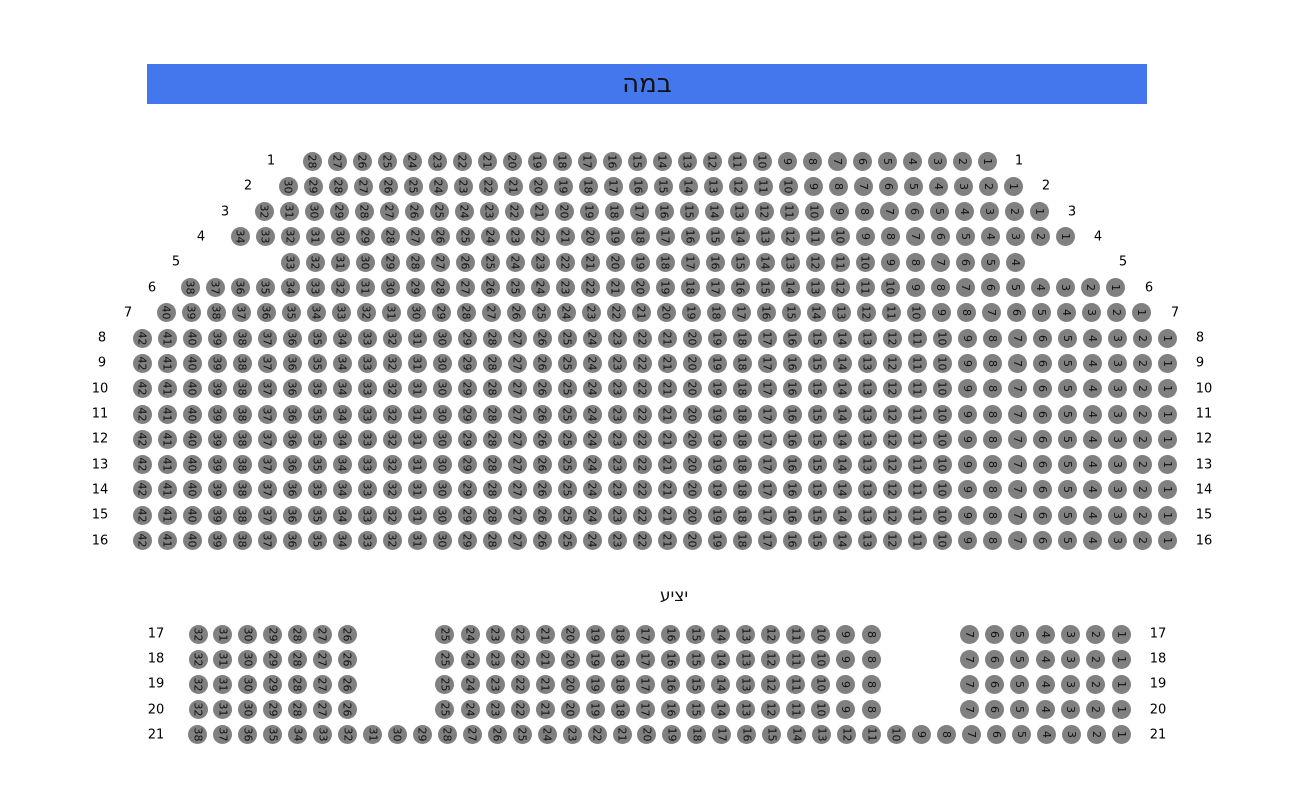  Describe the element at coordinates (1017, 515) in the screenshot. I see `seat-row-15-7: 7` at that location.